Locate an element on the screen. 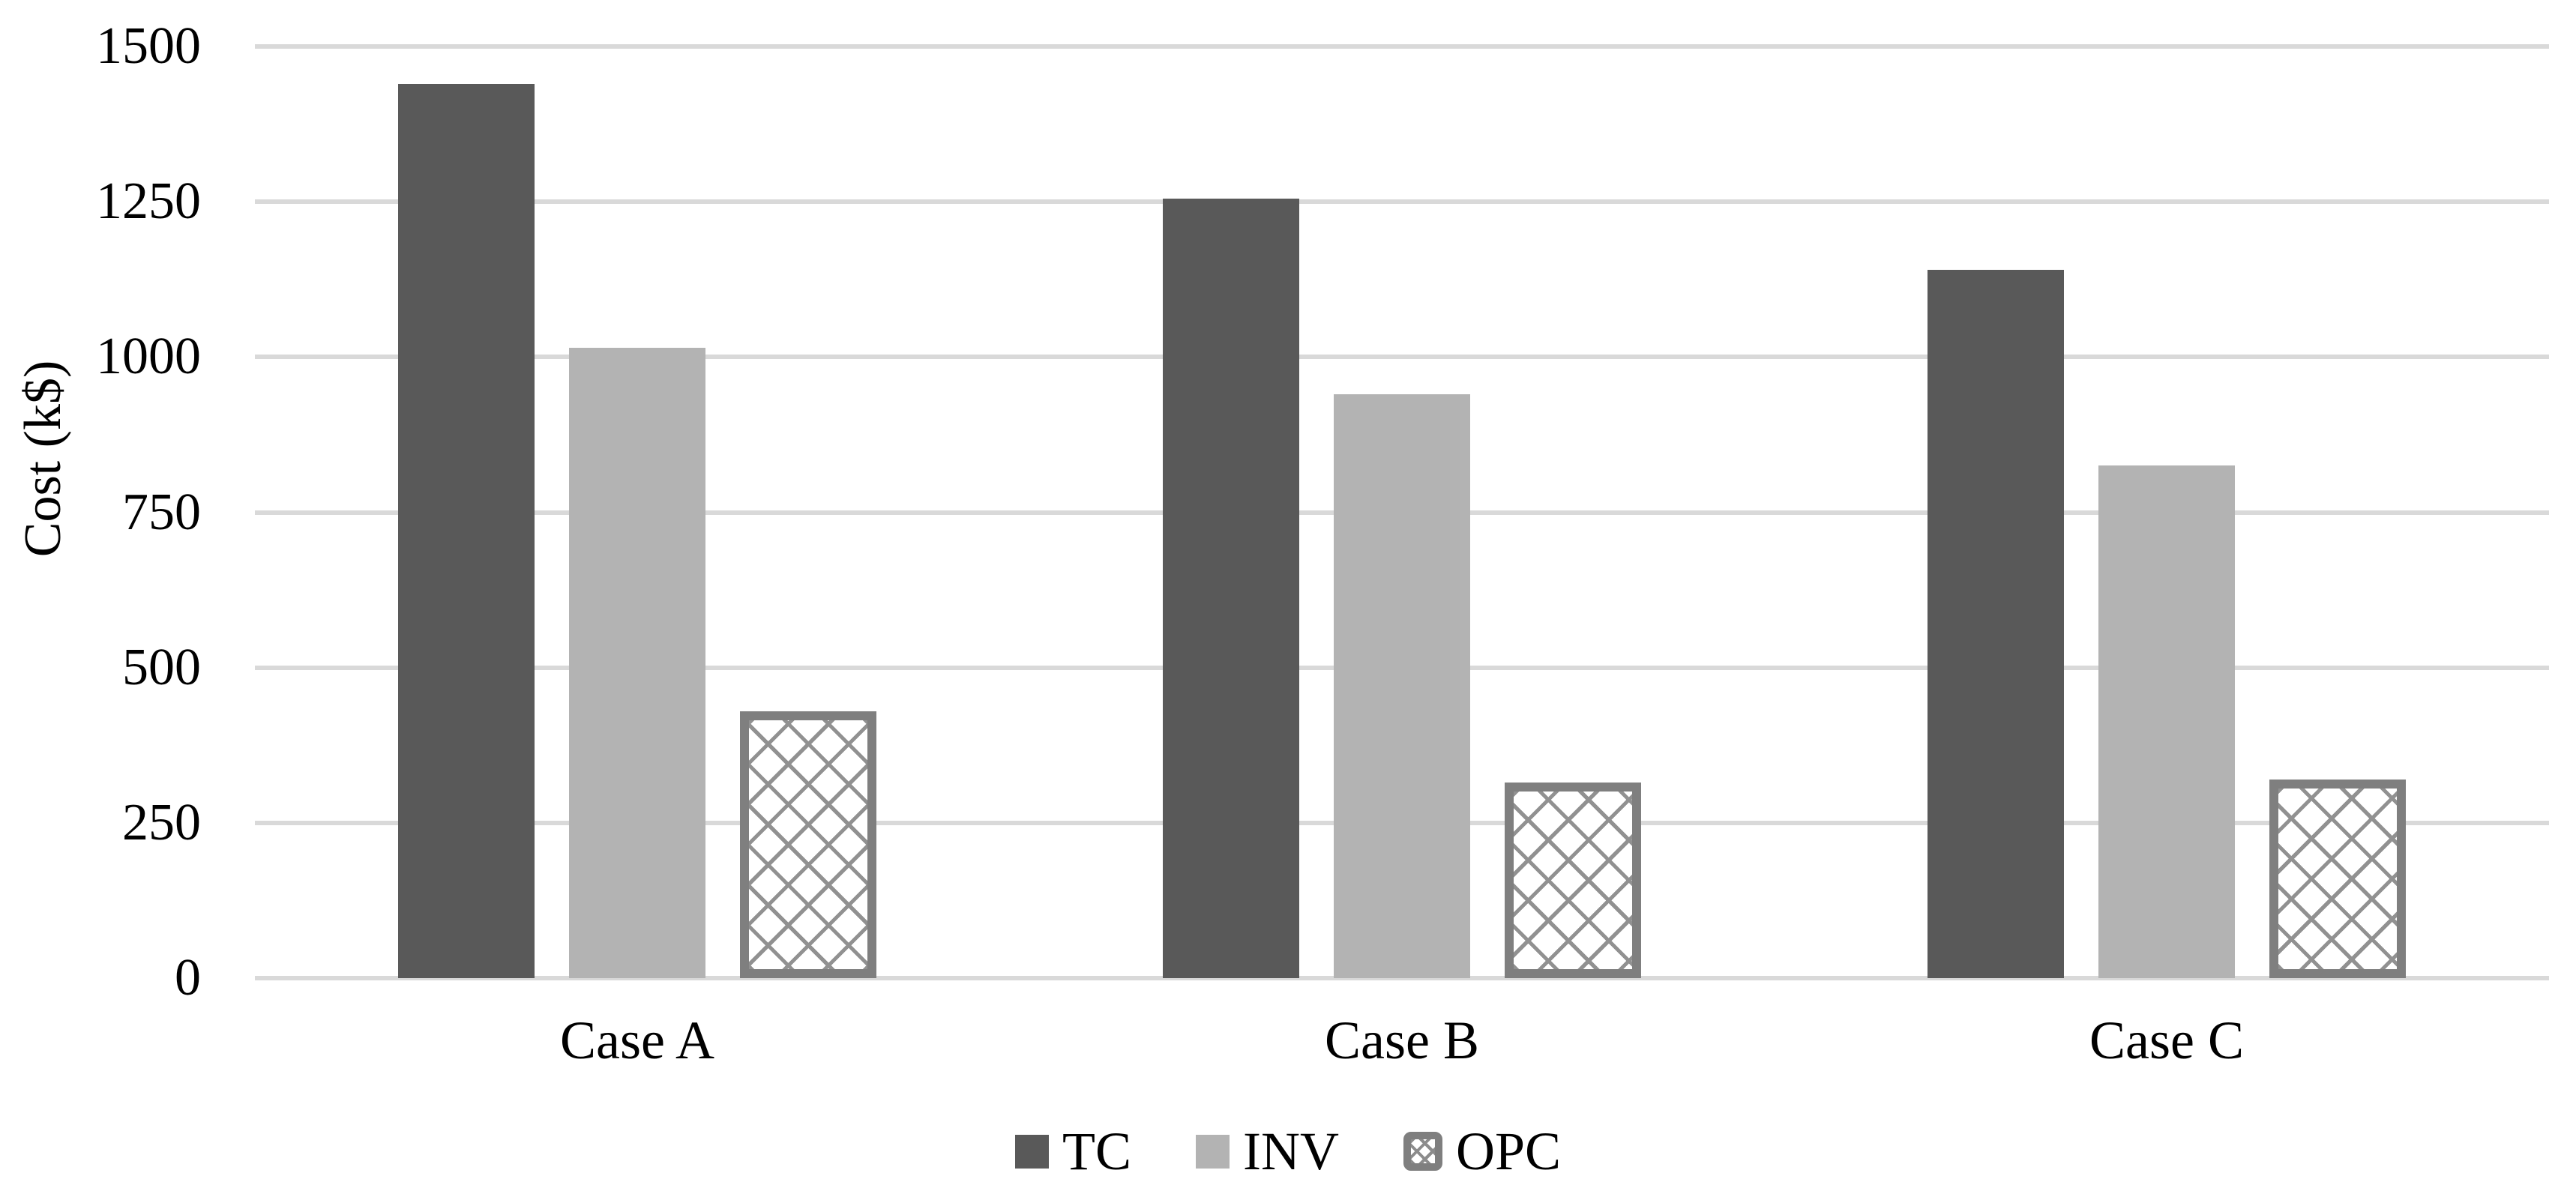  legend-item-opc: OPC is located at coordinates (1482, 1151).